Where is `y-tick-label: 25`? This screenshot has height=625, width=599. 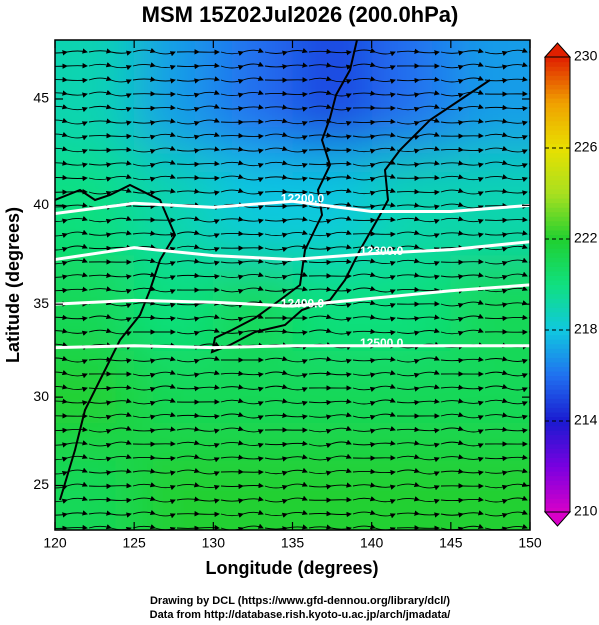
y-tick-label: 25 is located at coordinates (41, 484).